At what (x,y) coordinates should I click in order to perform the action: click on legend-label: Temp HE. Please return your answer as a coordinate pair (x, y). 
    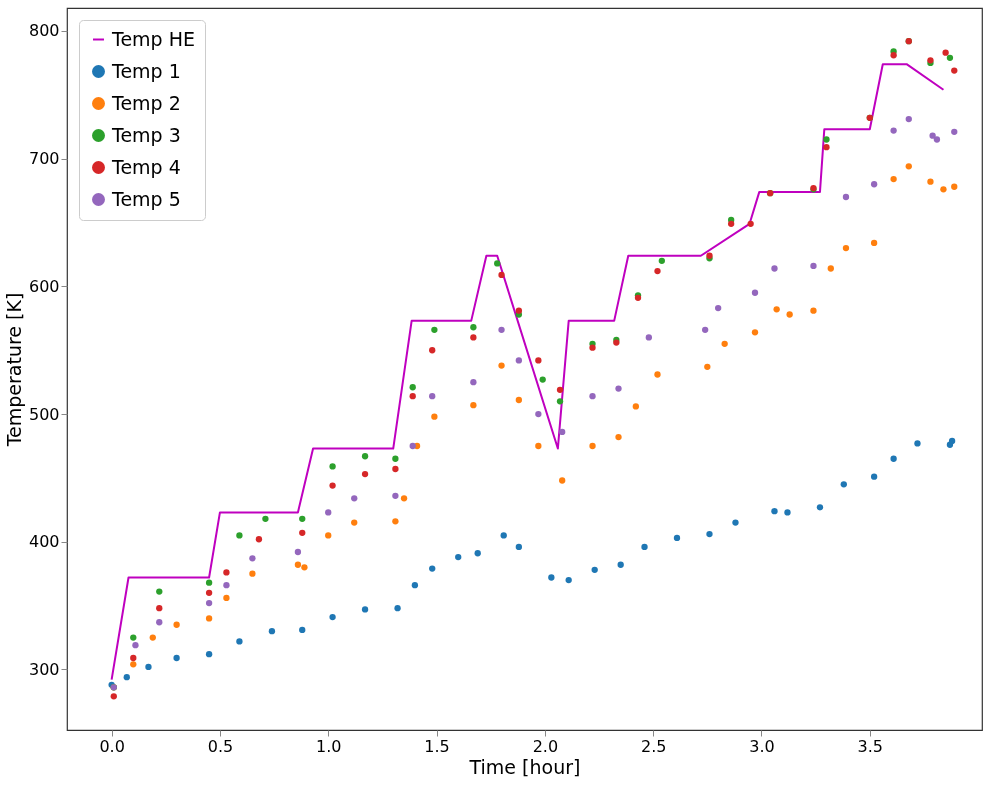
    Looking at the image, I should click on (153, 38).